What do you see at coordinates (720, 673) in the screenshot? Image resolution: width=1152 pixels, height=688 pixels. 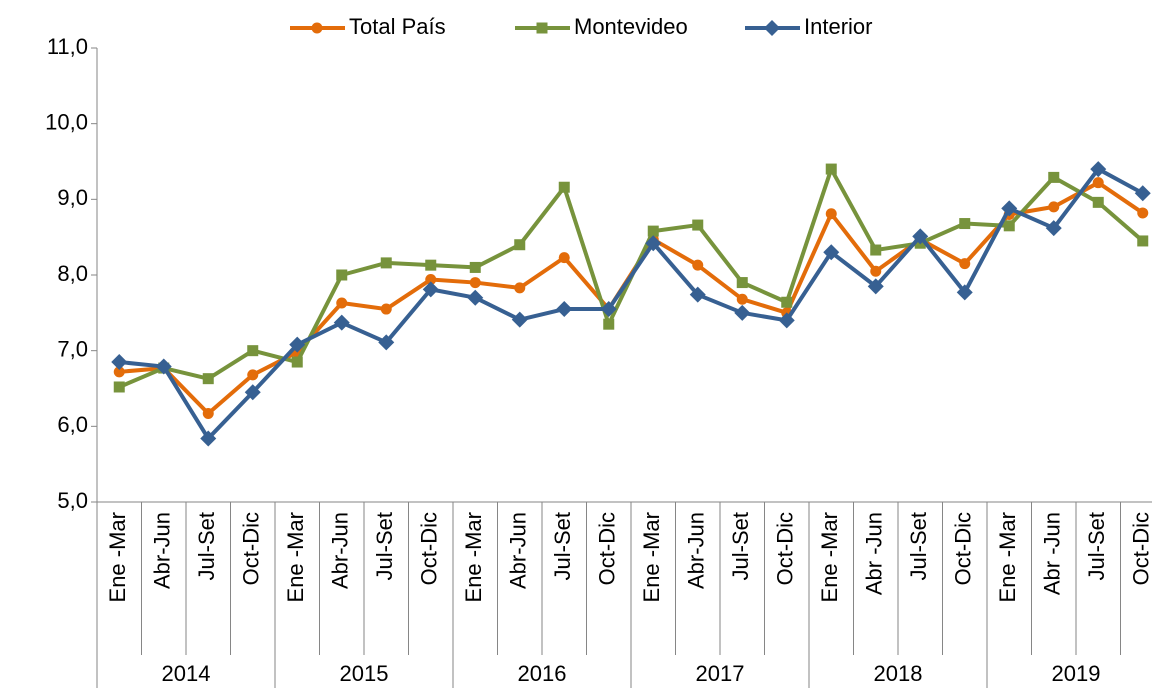 I see `group-label: 2017` at bounding box center [720, 673].